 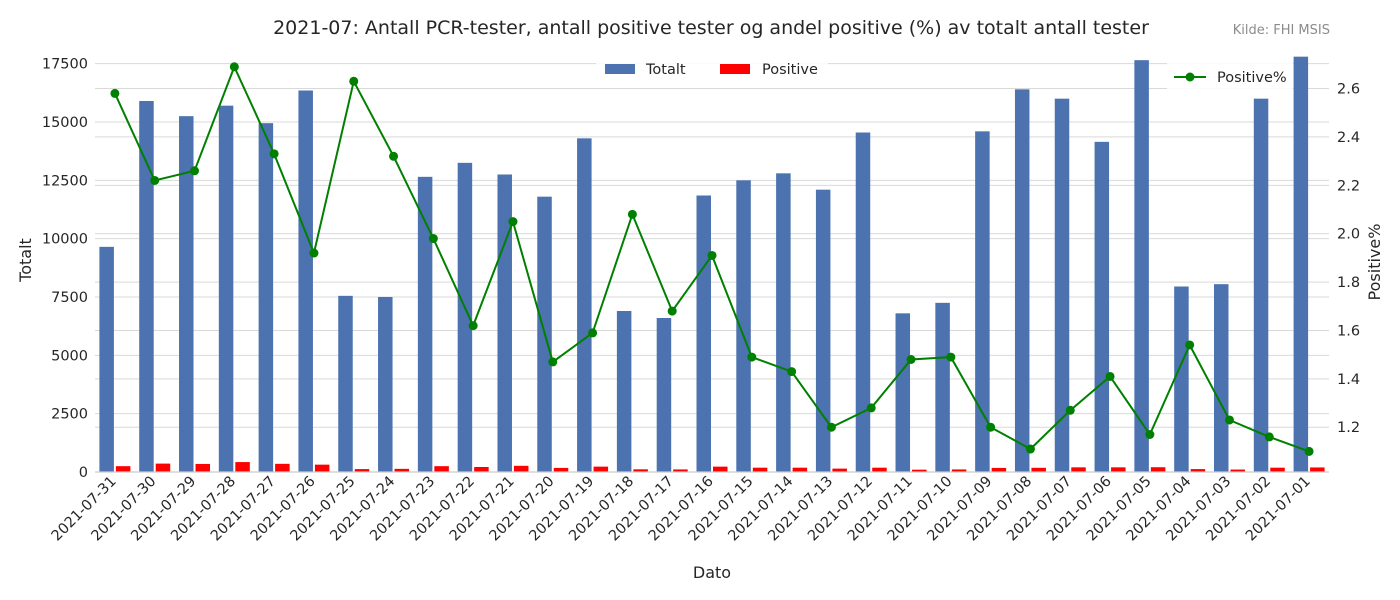 I want to click on legend-bars: Totalt Positive, so click(x=712, y=70).